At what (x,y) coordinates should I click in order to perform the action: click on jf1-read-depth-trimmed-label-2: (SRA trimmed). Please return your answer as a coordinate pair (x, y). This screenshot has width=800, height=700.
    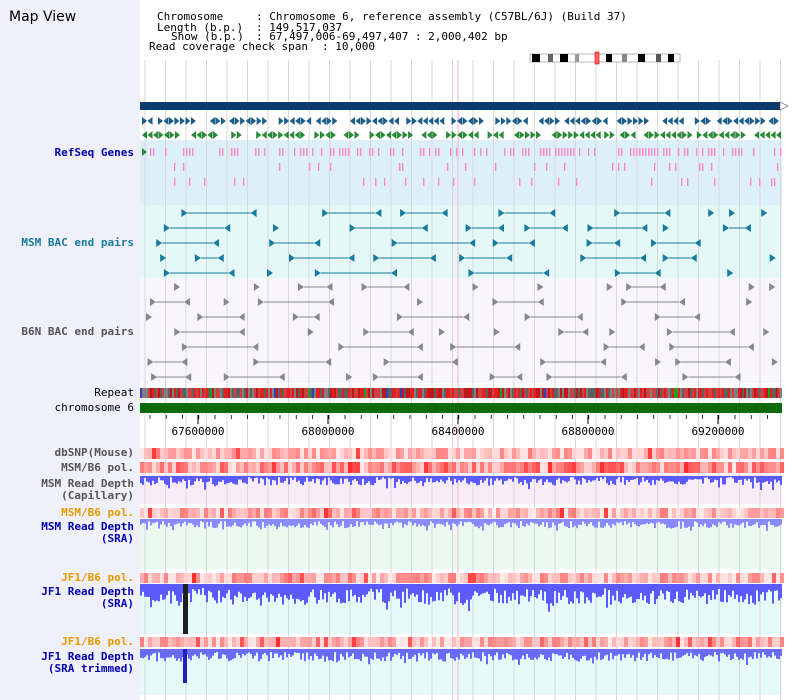
    Looking at the image, I should click on (90, 668).